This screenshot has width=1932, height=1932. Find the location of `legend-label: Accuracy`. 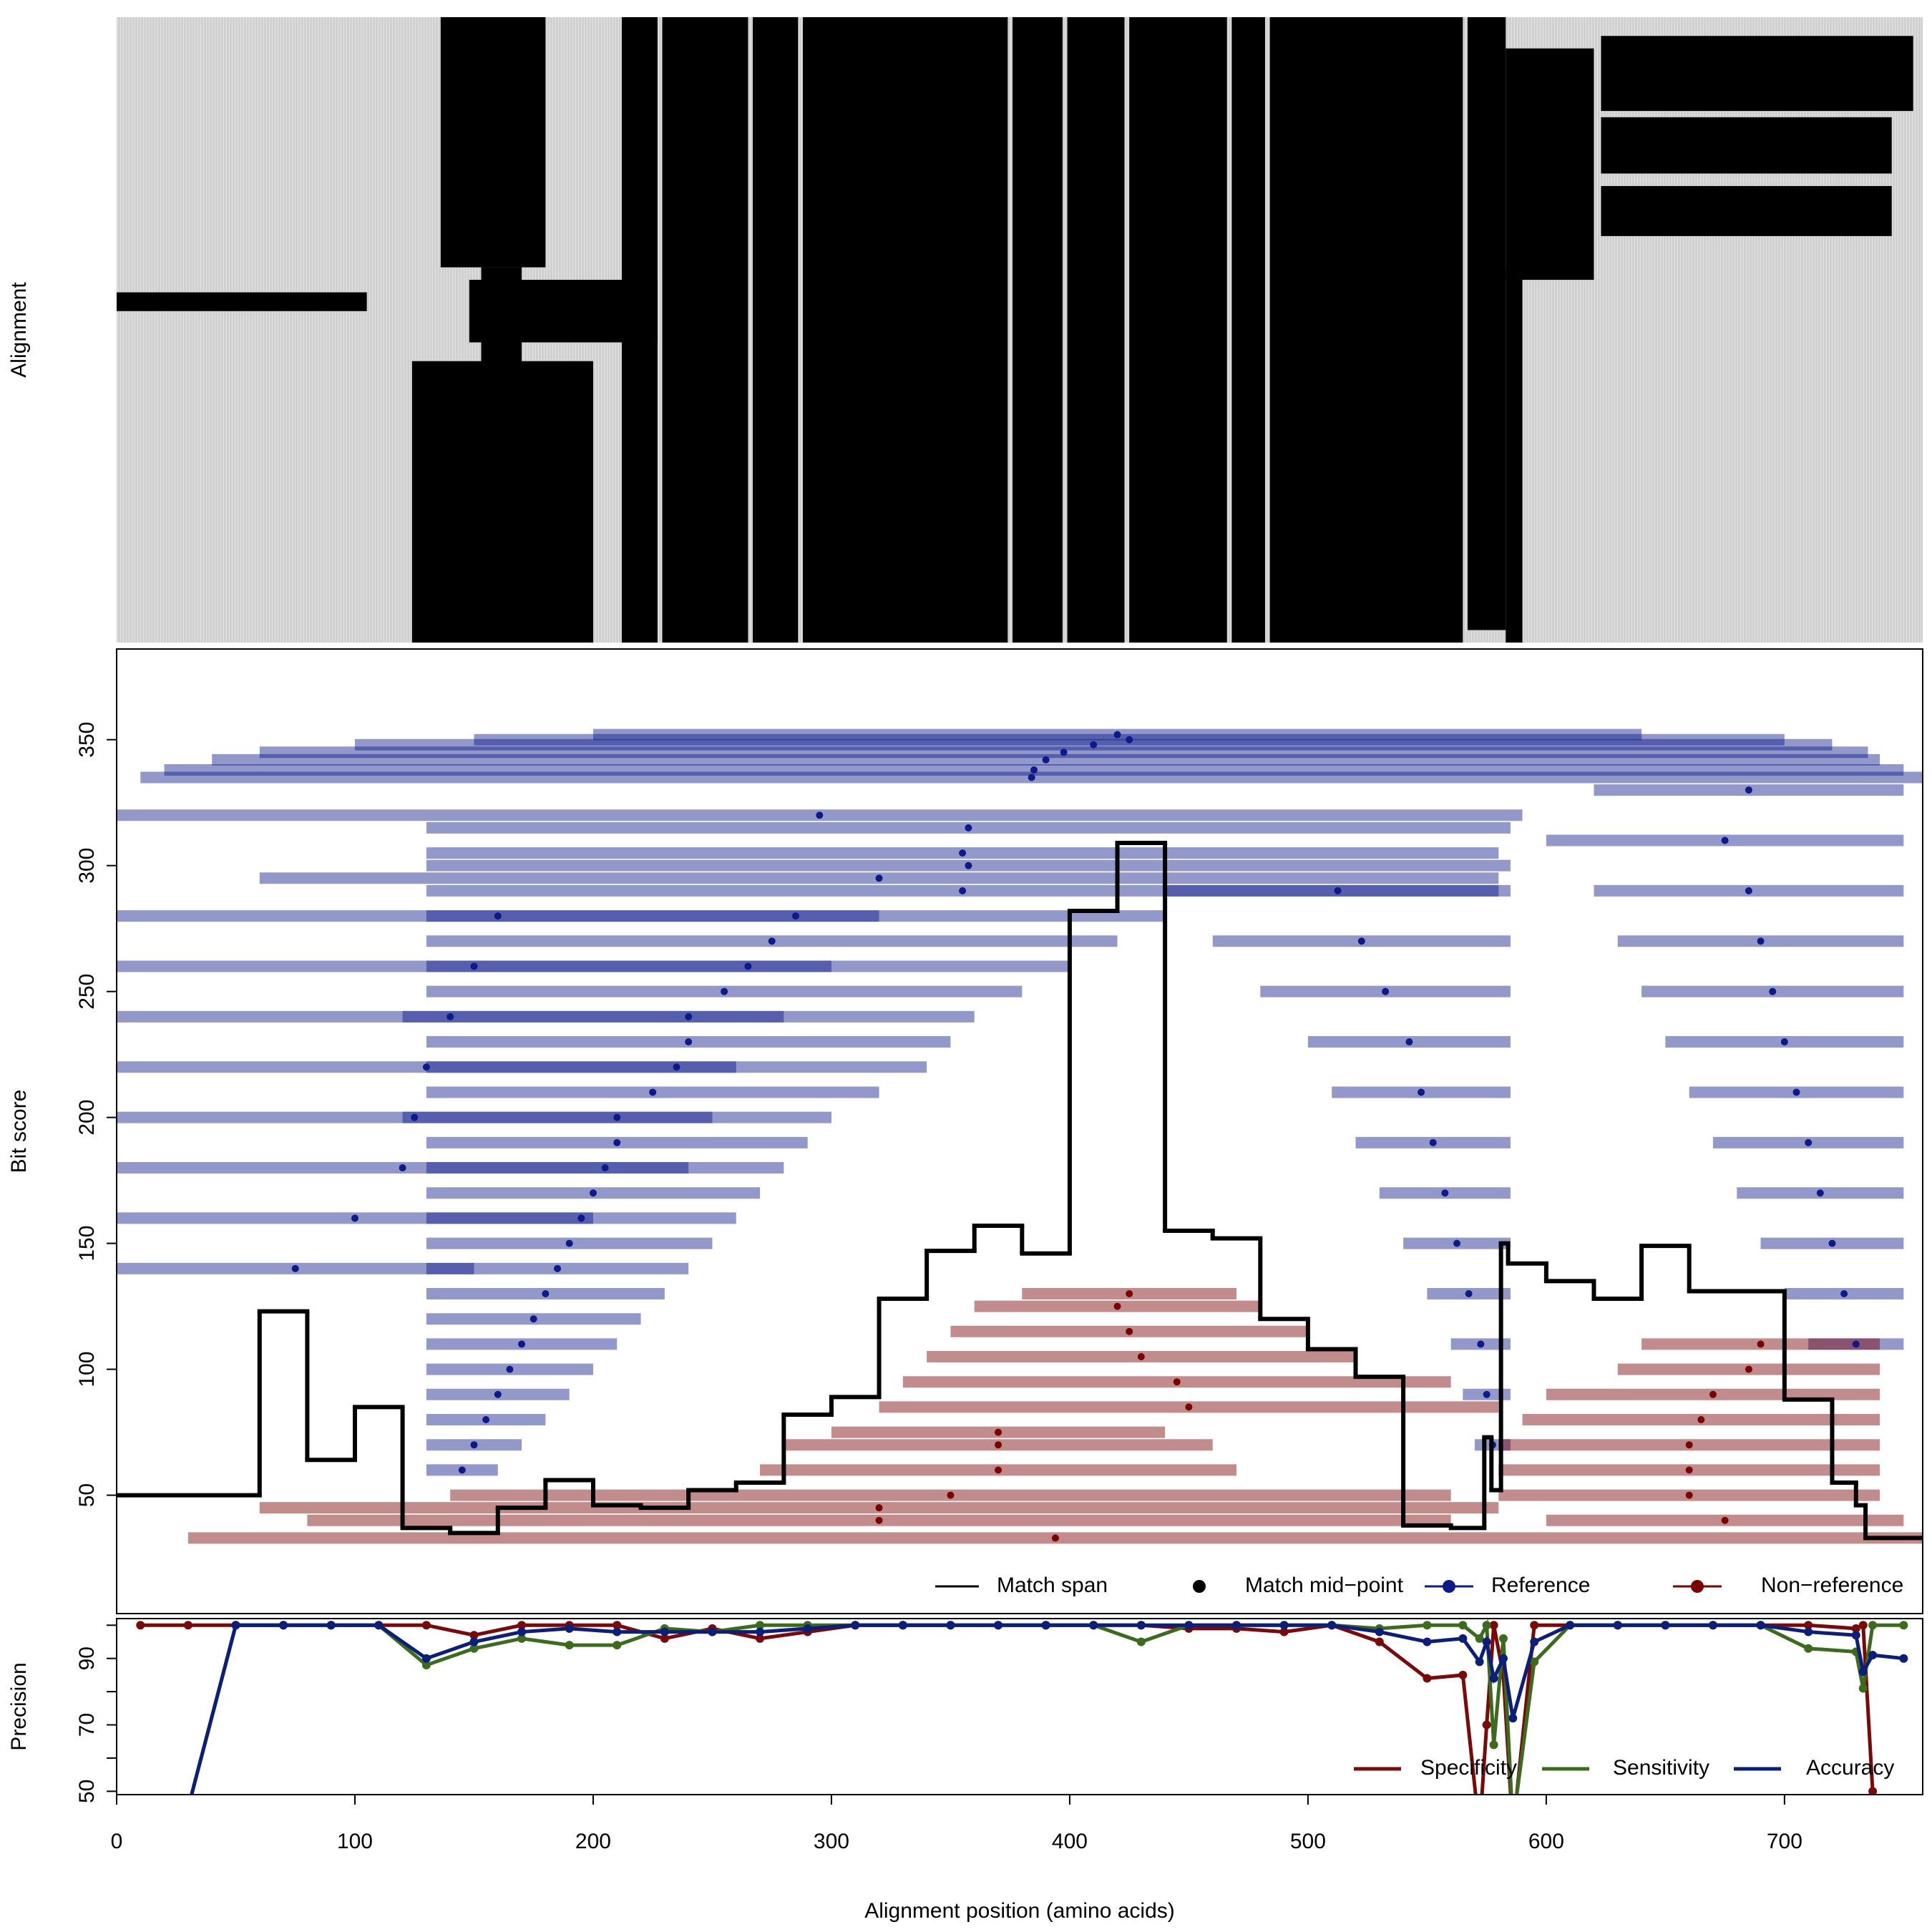

legend-label: Accuracy is located at coordinates (1850, 1768).